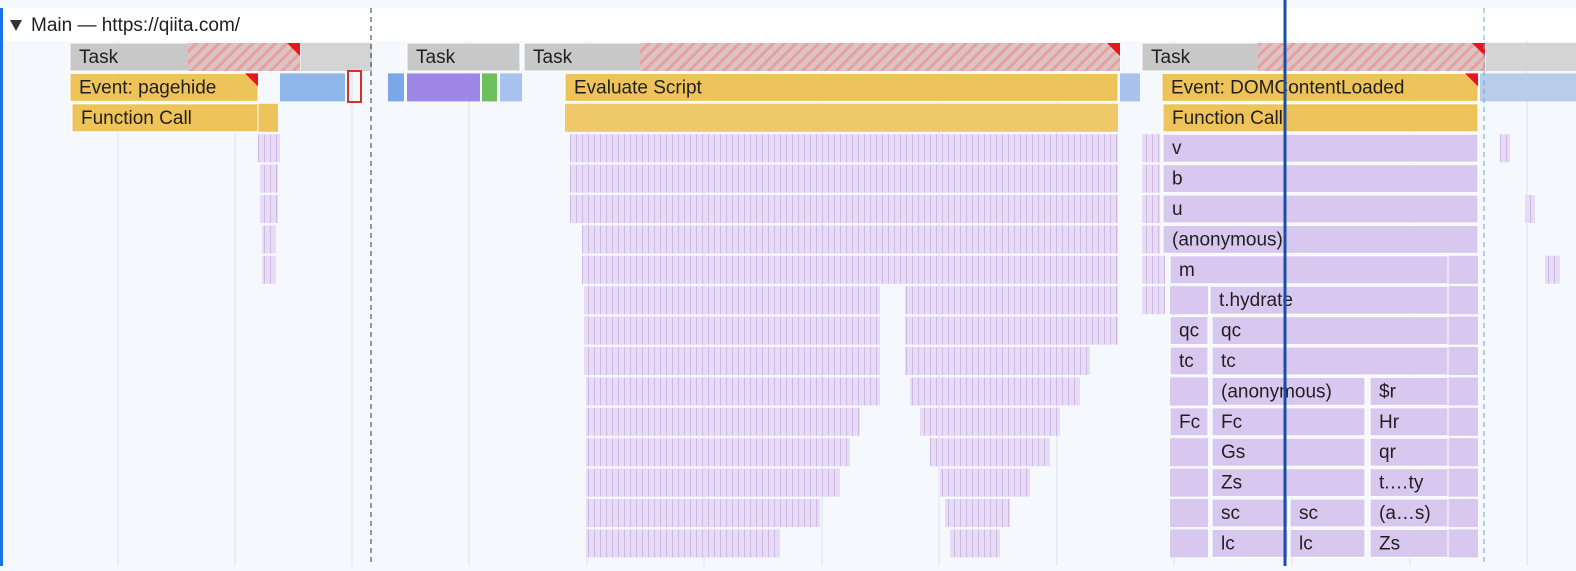 The width and height of the screenshot is (1576, 571). Describe the element at coordinates (638, 87) in the screenshot. I see `block-label: Evaluate Script` at that location.